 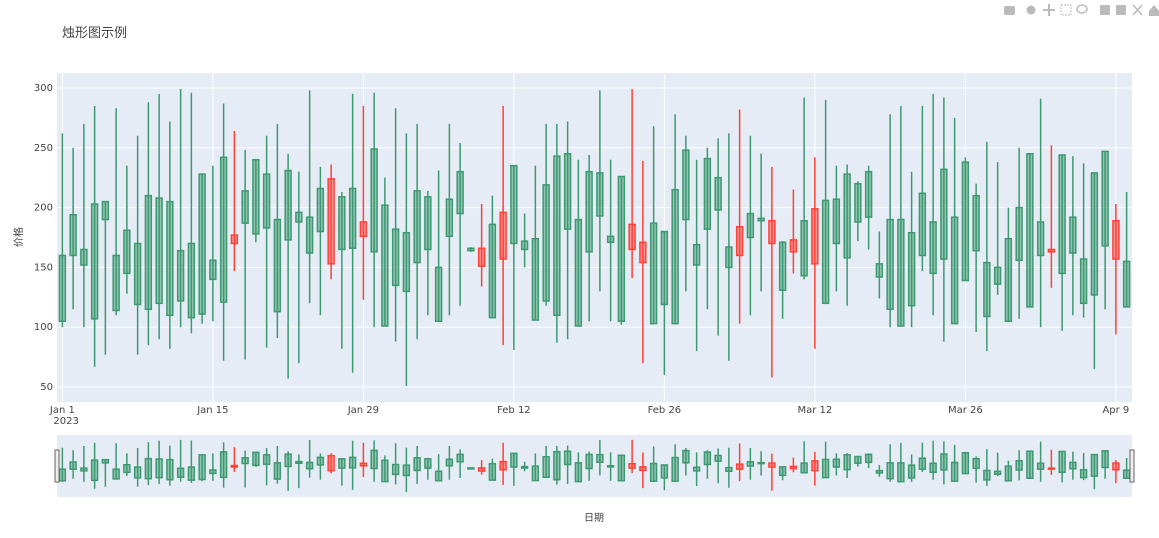 I want to click on x-tick-label: Apr 9, so click(x=1115, y=410).